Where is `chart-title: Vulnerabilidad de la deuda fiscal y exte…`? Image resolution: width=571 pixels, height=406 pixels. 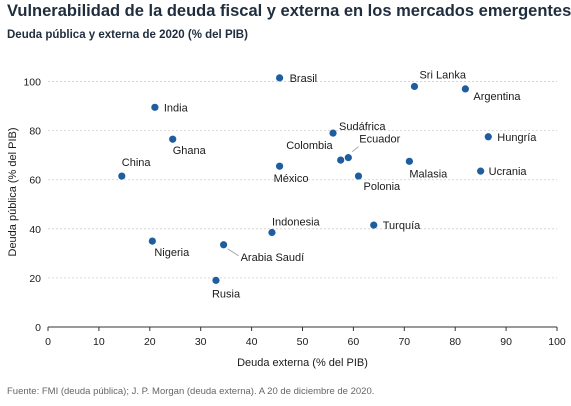
chart-title: Vulnerabilidad de la deuda fiscal y exte… is located at coordinates (289, 11).